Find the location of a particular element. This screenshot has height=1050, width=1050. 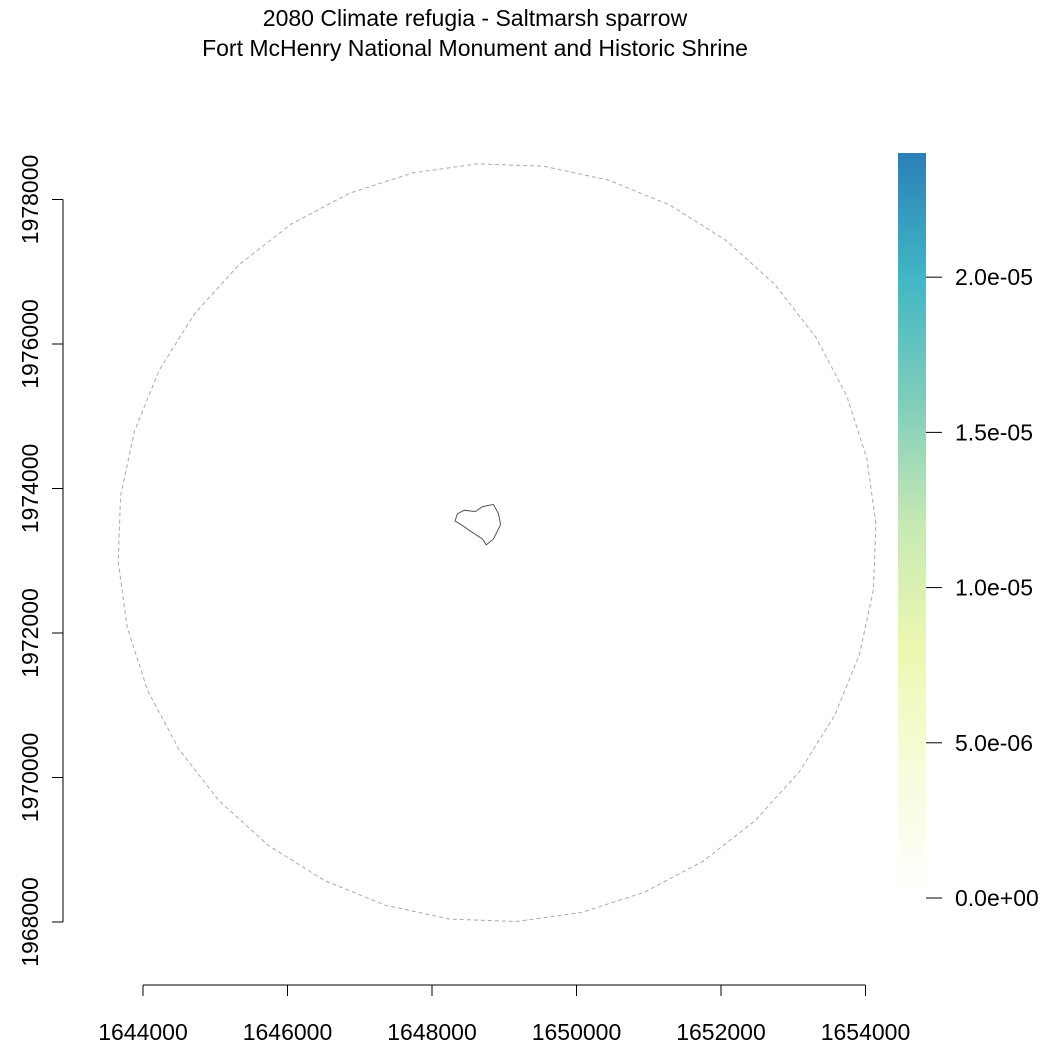

legend-tick-label: 1.5e-05 is located at coordinates (994, 432).